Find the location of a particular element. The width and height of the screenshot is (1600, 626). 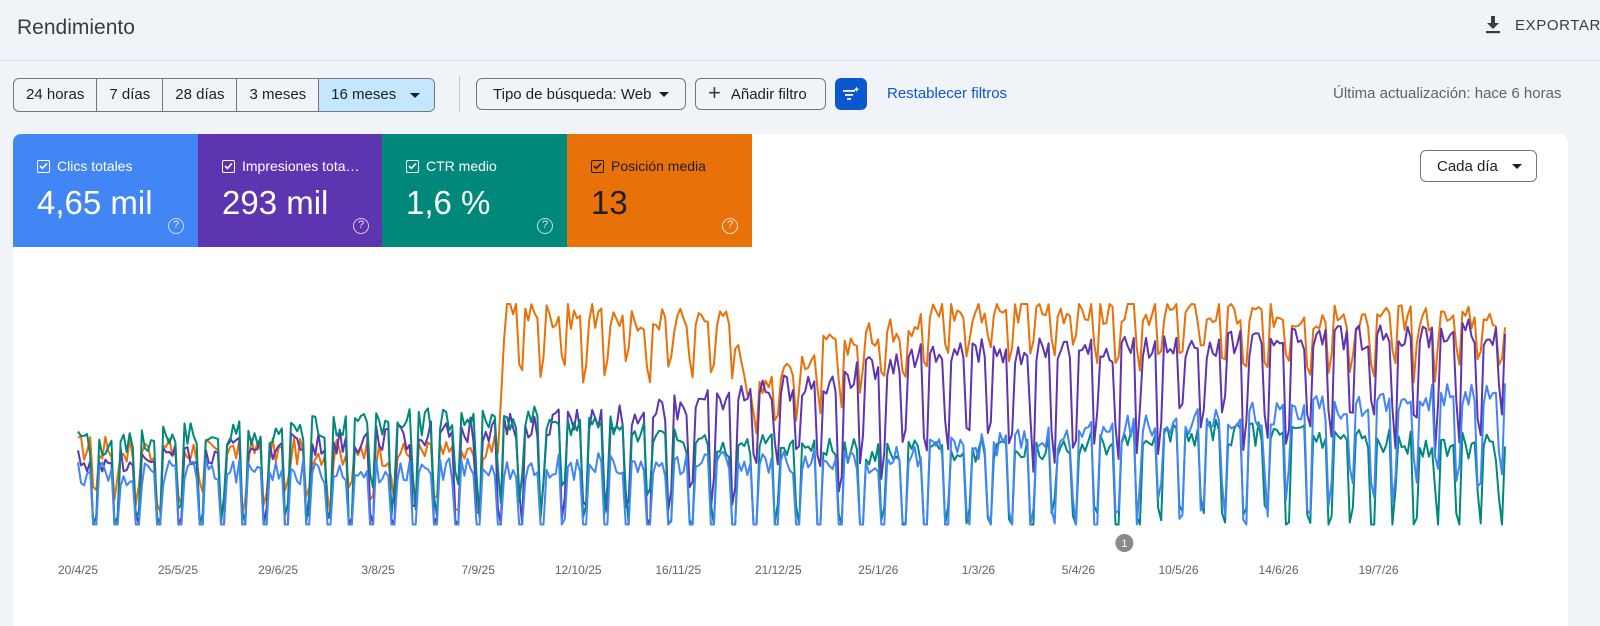

export-button: EXPORTAR is located at coordinates (1542, 25).